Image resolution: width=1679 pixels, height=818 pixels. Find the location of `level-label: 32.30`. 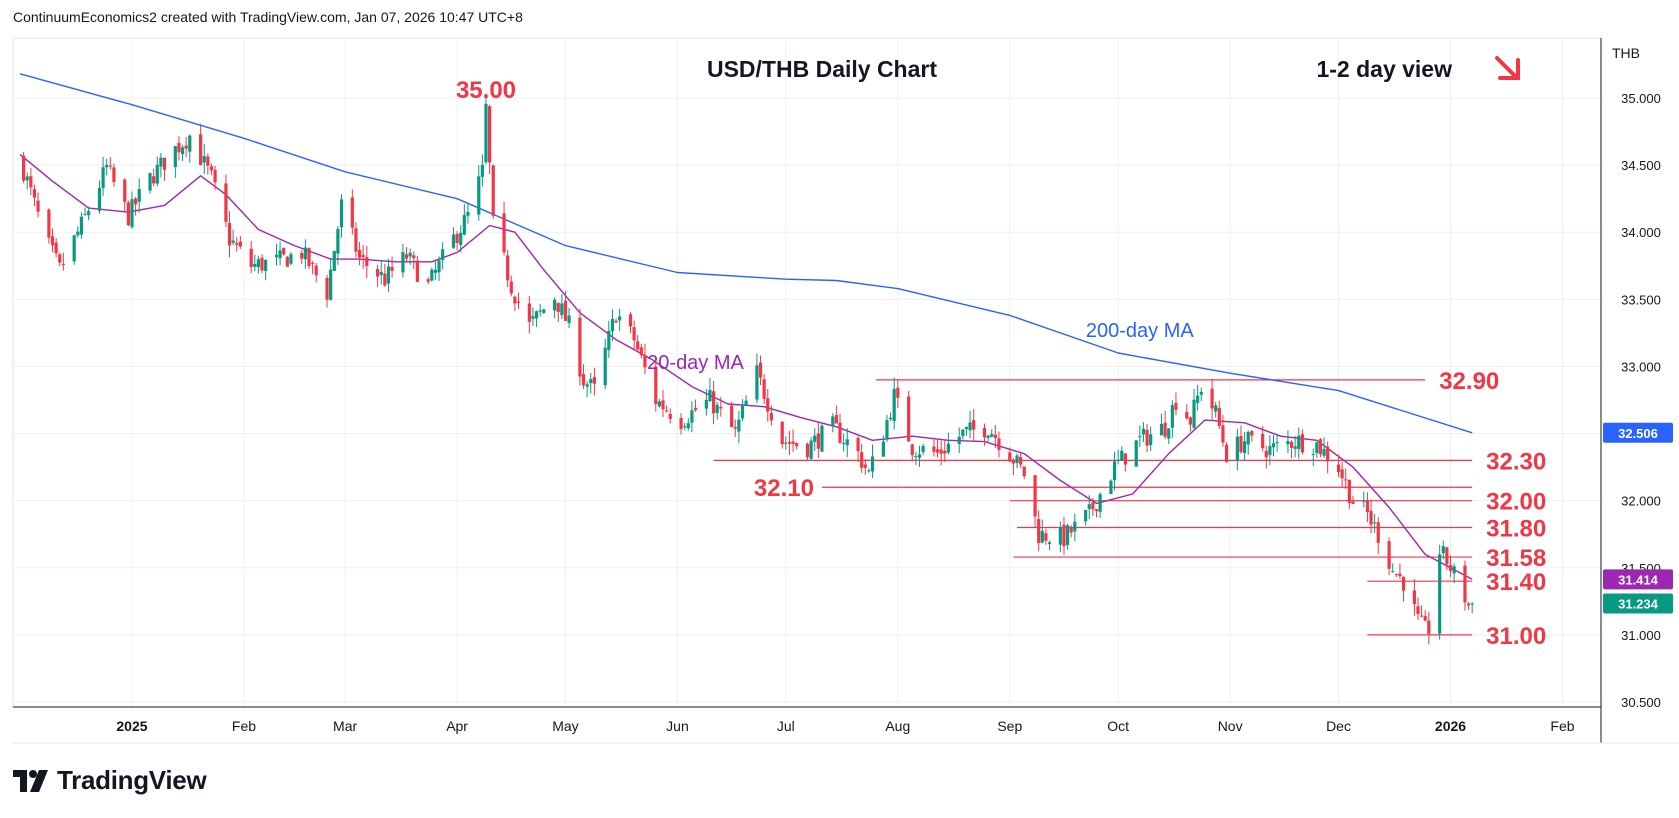

level-label: 32.30 is located at coordinates (1516, 461).